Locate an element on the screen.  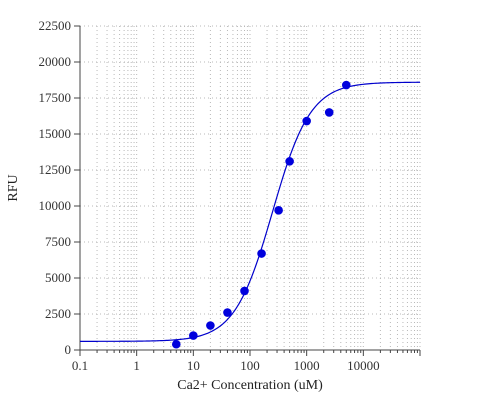
x-tick-label: 0.1 is located at coordinates (80, 365).